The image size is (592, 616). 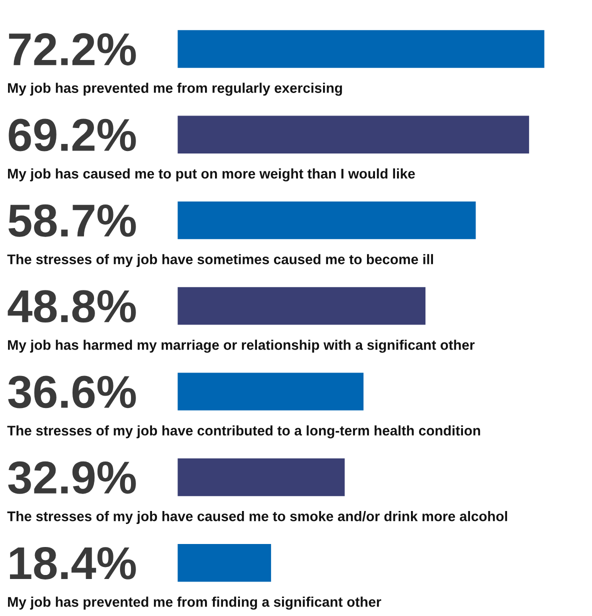 I want to click on data-label: 18.4%, so click(x=73, y=563).